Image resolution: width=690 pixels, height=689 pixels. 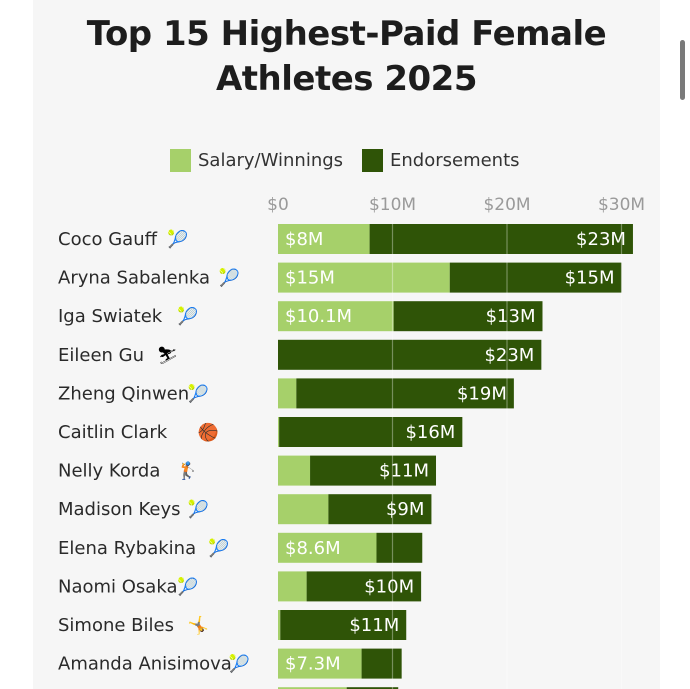 What do you see at coordinates (113, 432) in the screenshot?
I see `athlete-name: Caitlin Clark` at bounding box center [113, 432].